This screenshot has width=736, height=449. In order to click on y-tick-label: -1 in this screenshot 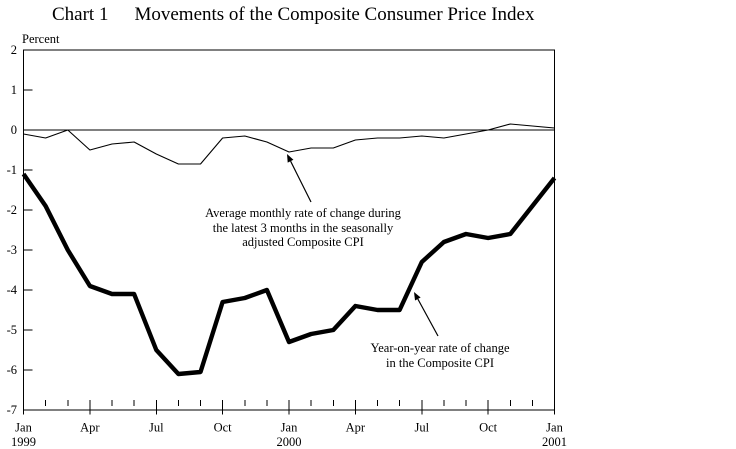, I will do `click(12, 170)`.